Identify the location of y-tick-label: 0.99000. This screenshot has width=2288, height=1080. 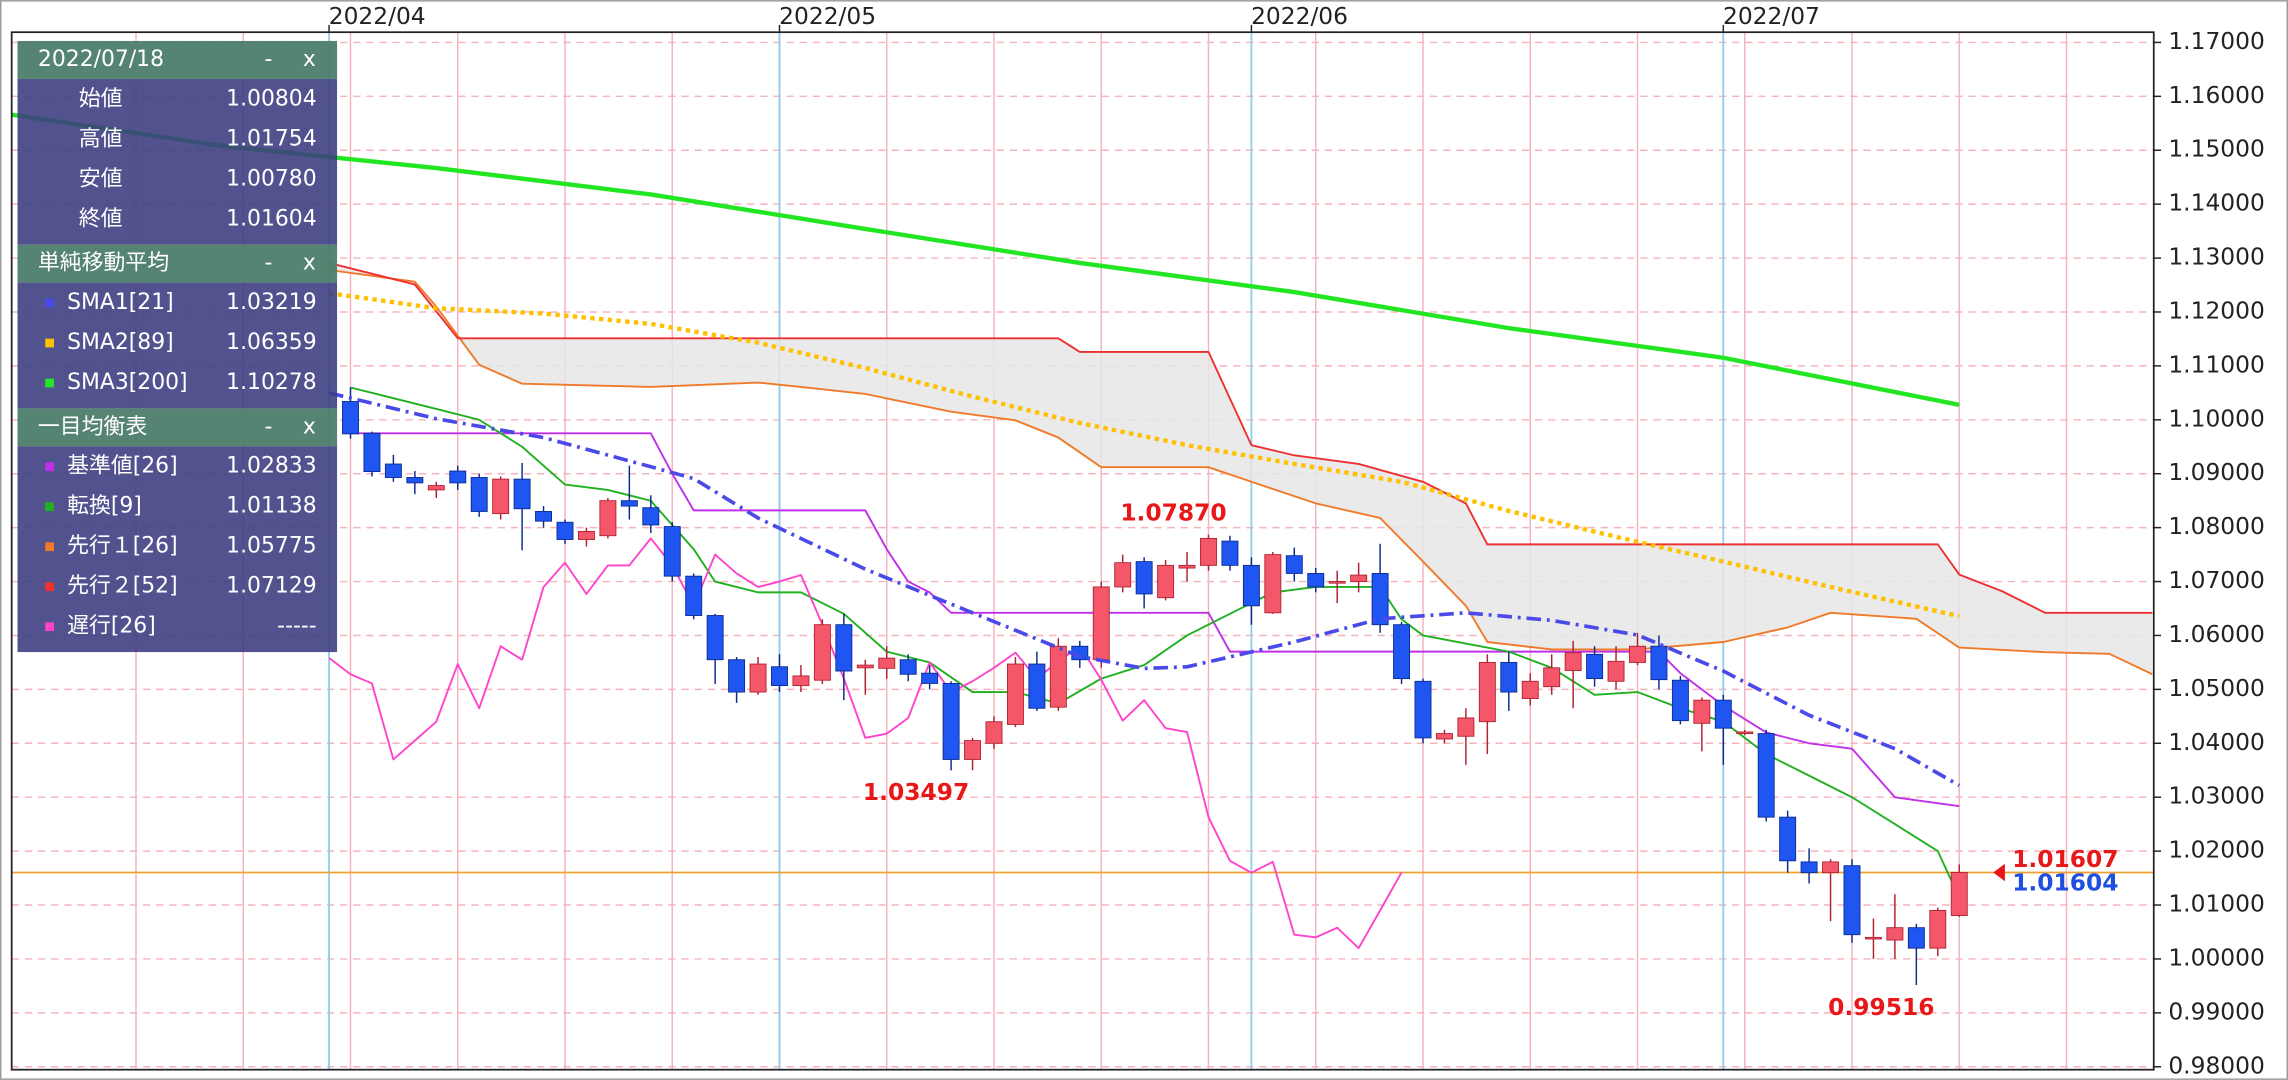
(2216, 1011).